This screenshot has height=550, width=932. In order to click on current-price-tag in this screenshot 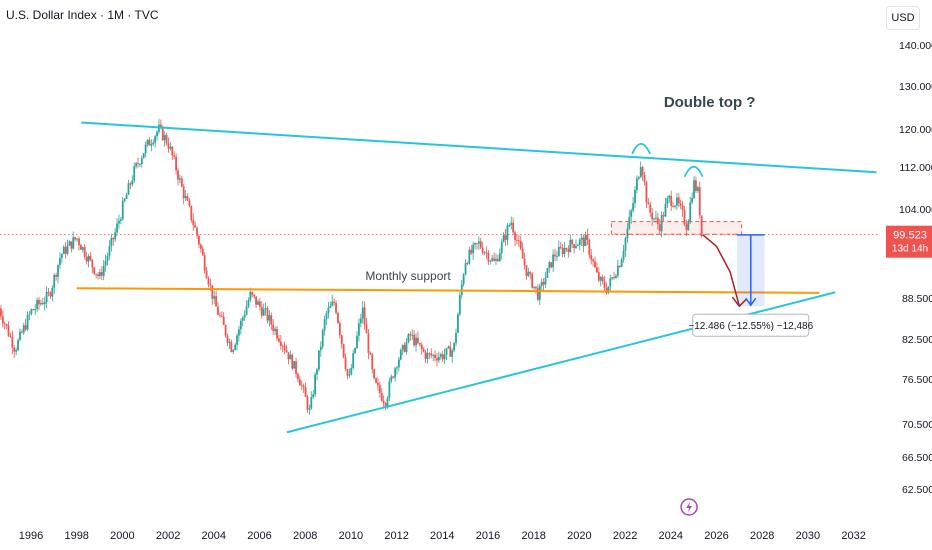, I will do `click(909, 241)`.